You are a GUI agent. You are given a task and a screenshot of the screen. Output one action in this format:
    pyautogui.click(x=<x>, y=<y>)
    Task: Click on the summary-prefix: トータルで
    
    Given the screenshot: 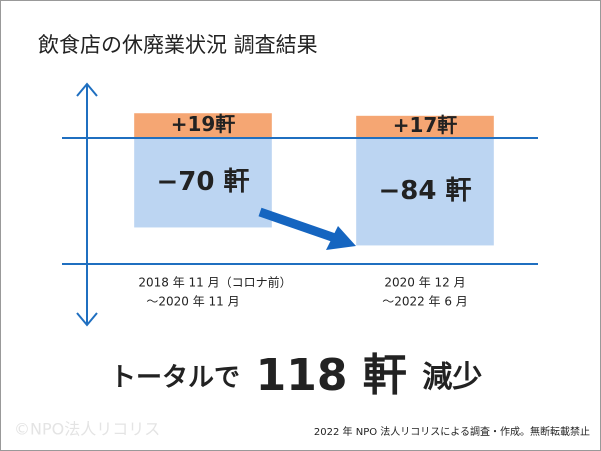 What is the action you would take?
    pyautogui.click(x=175, y=378)
    